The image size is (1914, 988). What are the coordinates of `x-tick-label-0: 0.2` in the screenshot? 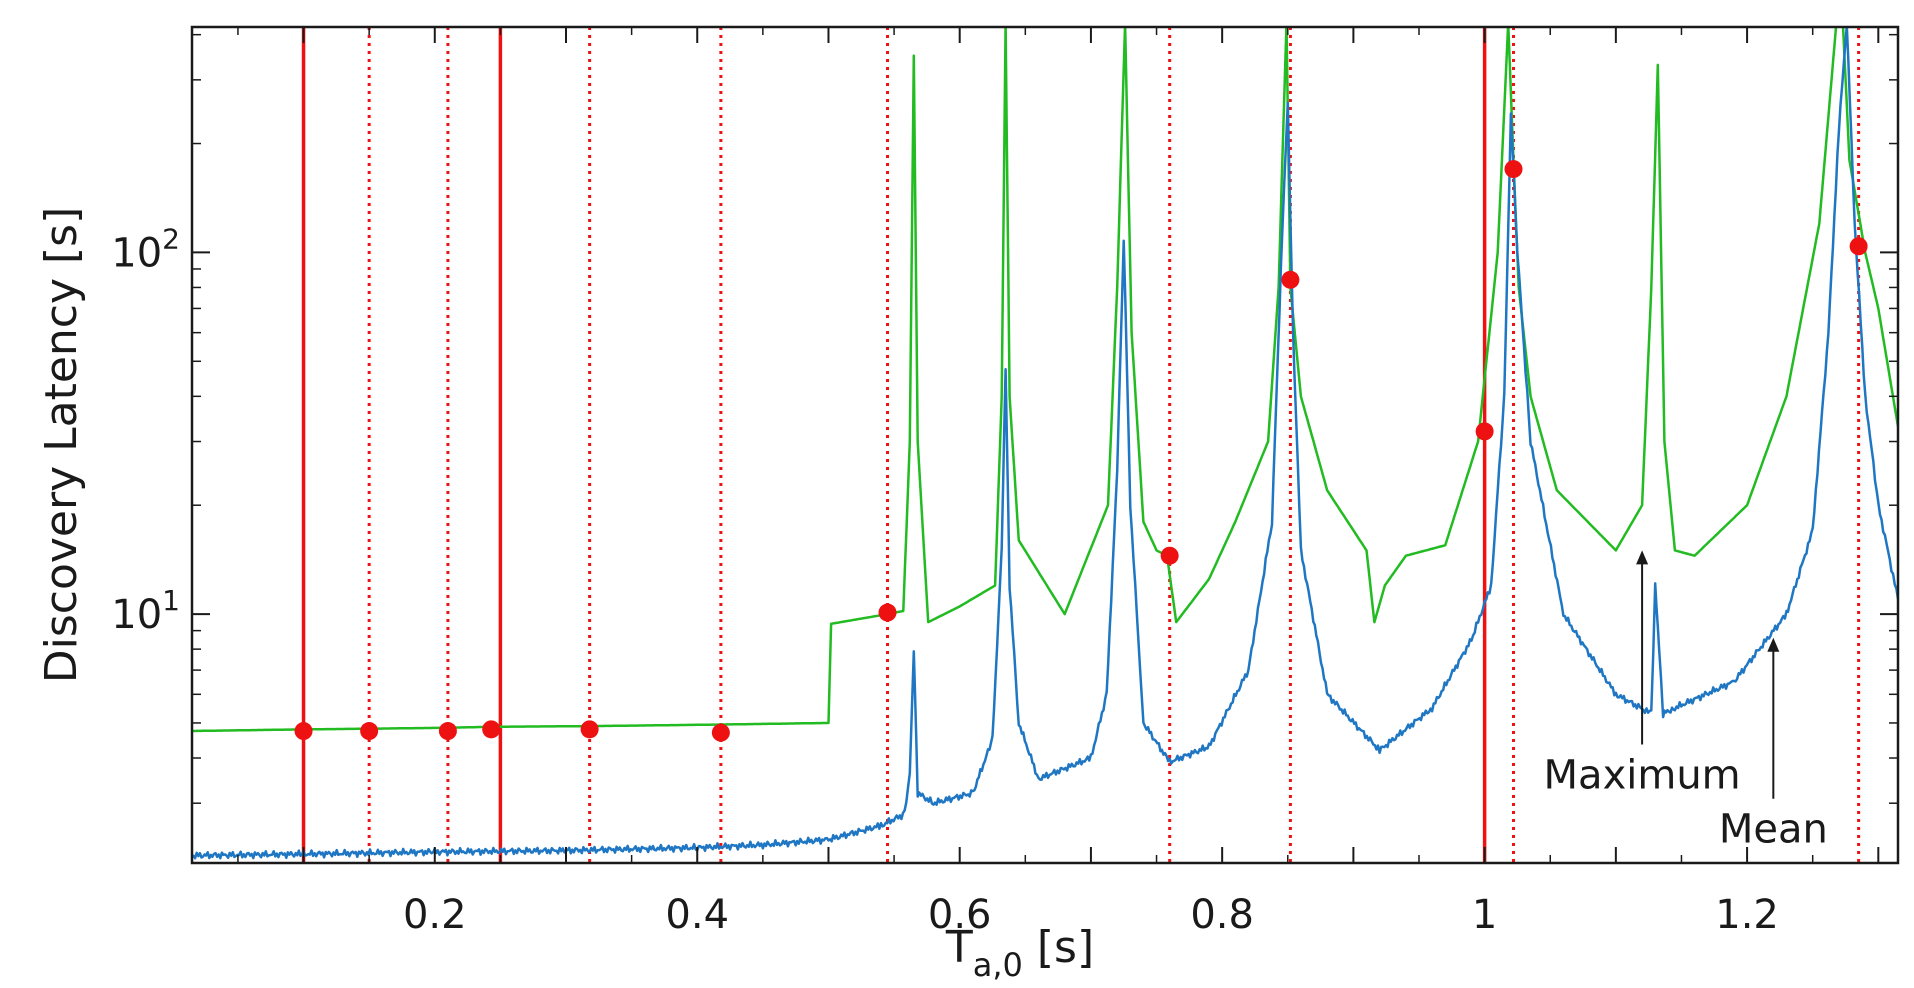 It's located at (435, 915).